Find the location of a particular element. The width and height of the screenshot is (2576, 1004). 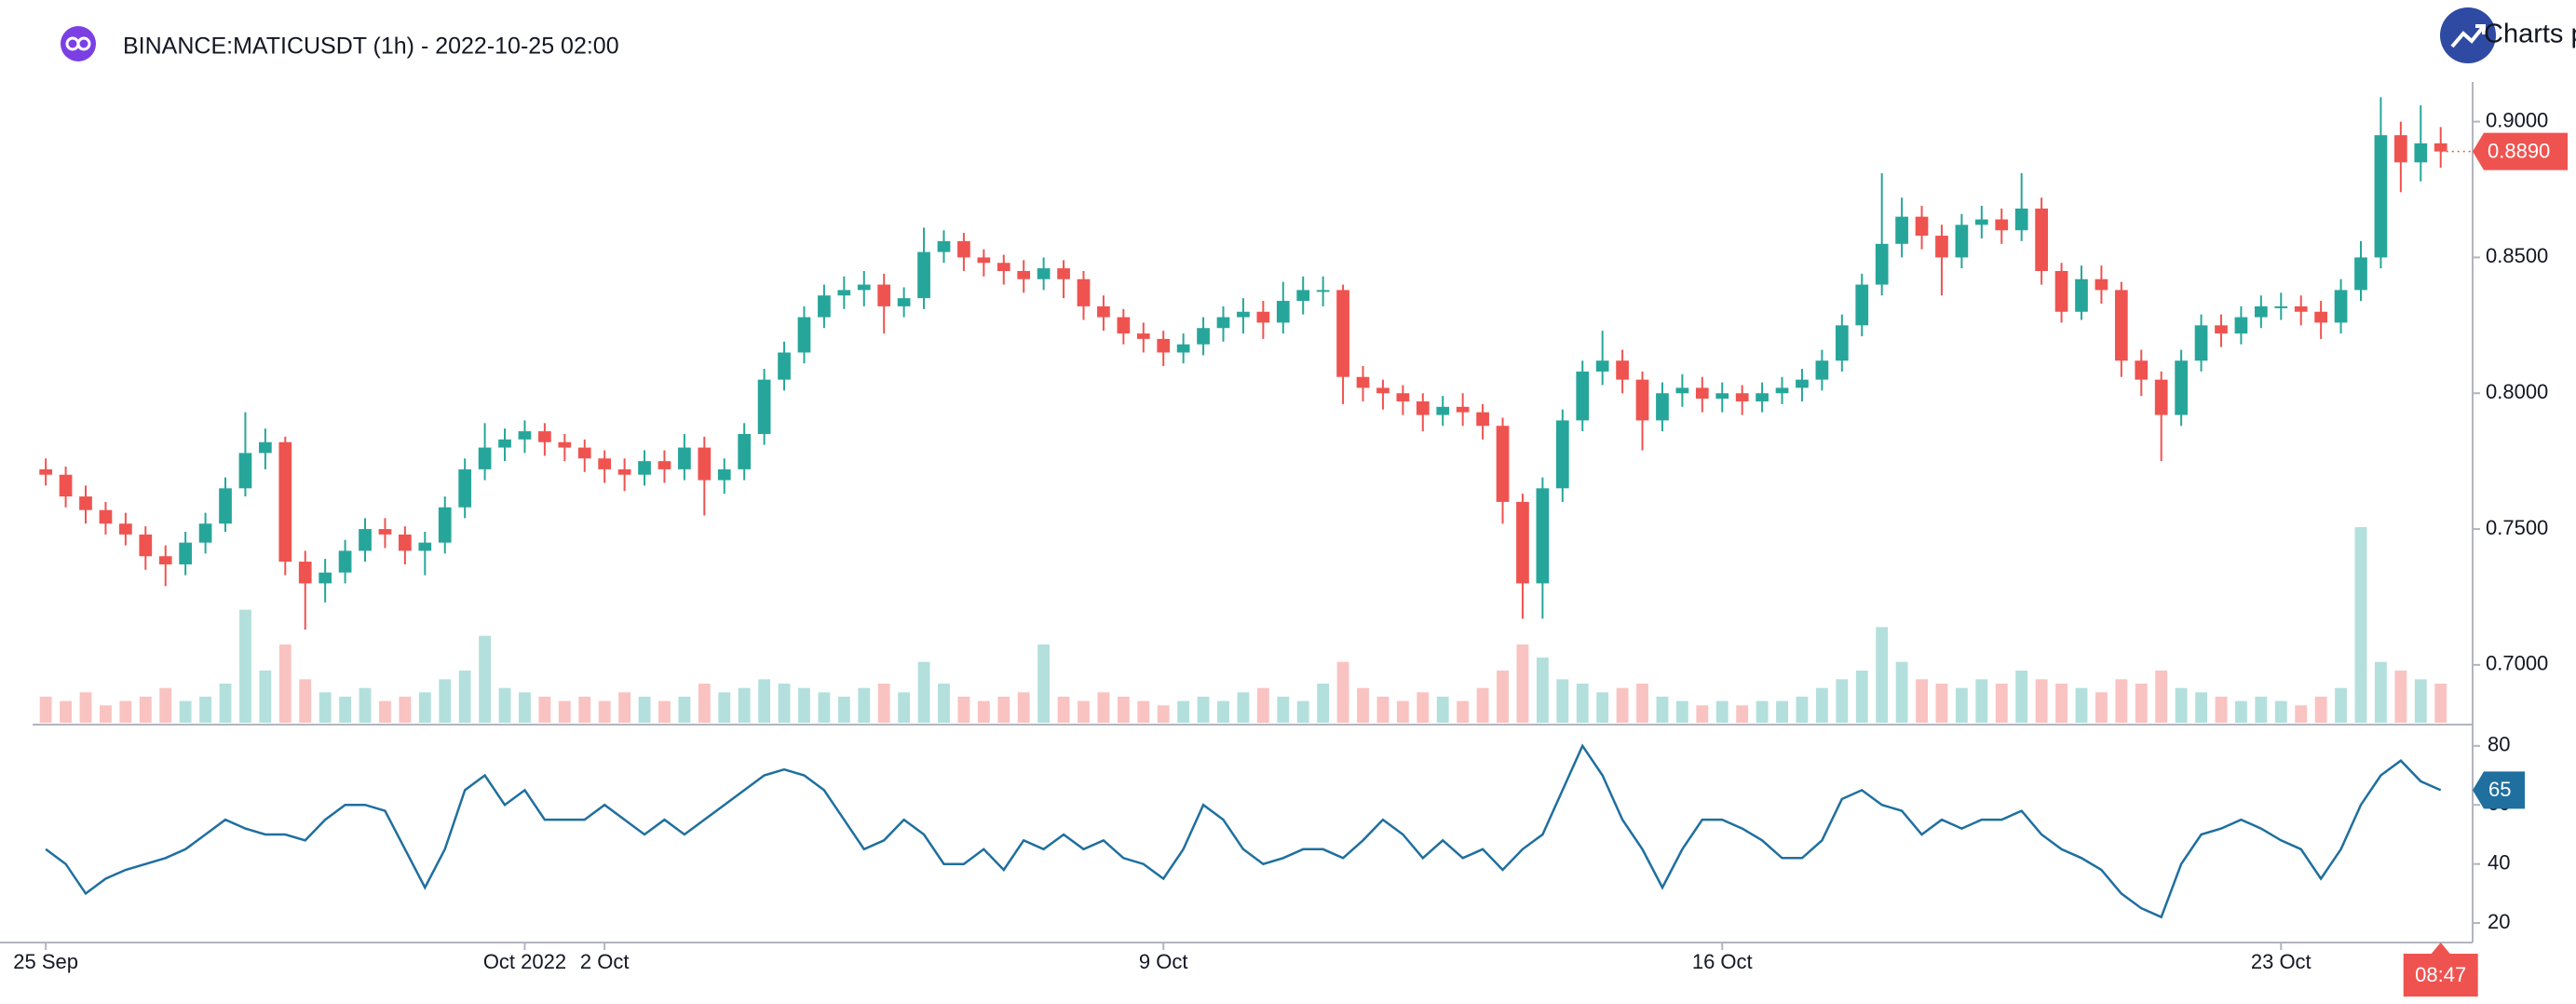

y-tick-label: 0.9000 is located at coordinates (2517, 119).